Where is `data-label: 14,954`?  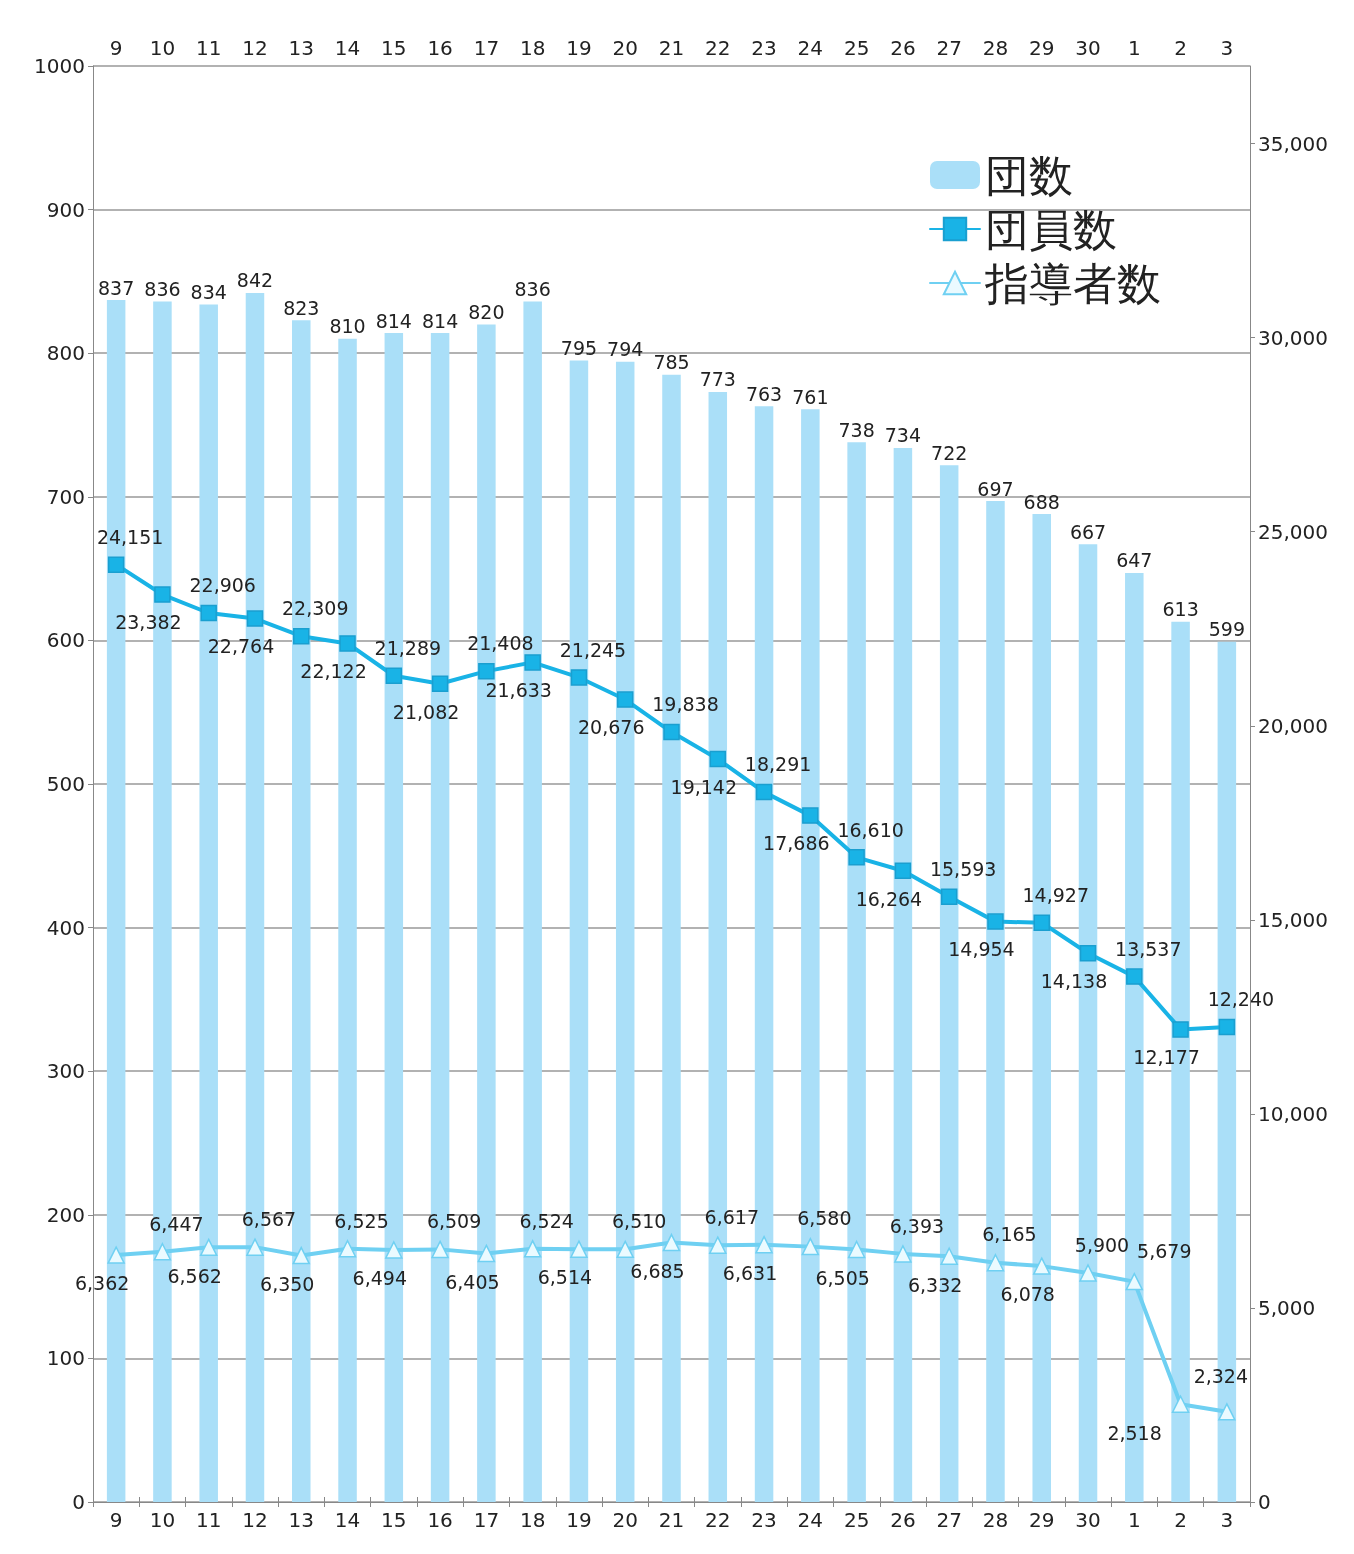
data-label: 14,954 is located at coordinates (981, 949).